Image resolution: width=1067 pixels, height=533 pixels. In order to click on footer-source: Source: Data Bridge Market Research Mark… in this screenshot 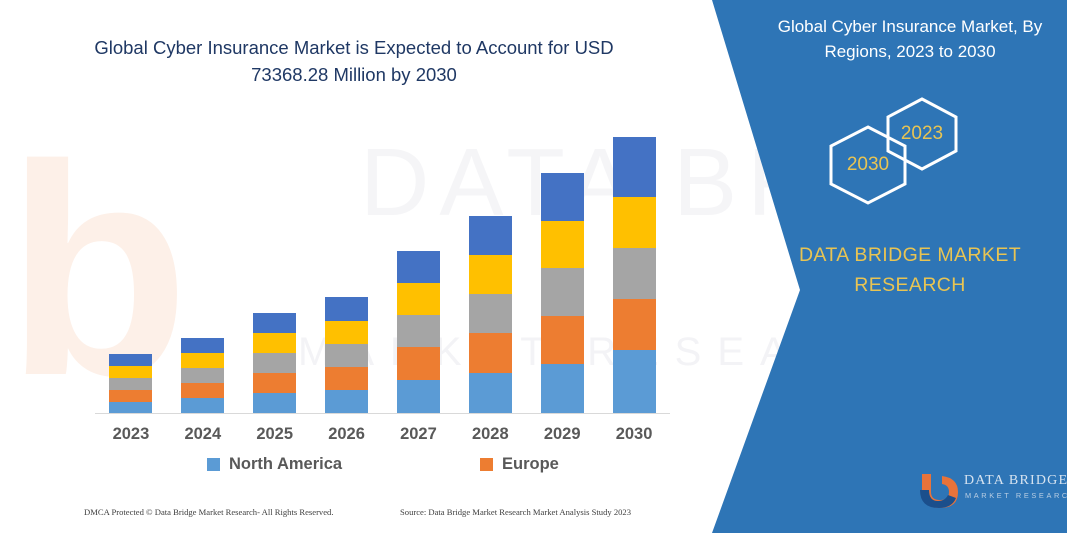, I will do `click(516, 512)`.